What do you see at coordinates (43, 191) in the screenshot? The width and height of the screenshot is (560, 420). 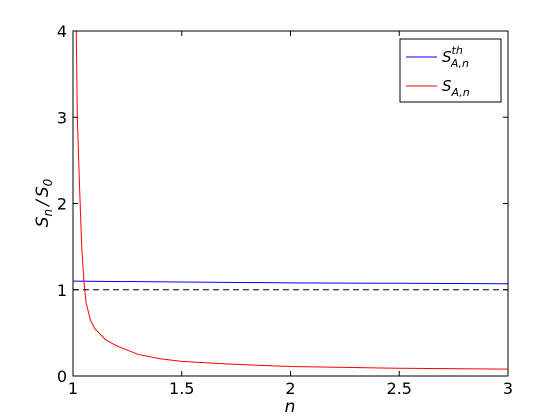 I see `y-axis-label-s2: S` at bounding box center [43, 191].